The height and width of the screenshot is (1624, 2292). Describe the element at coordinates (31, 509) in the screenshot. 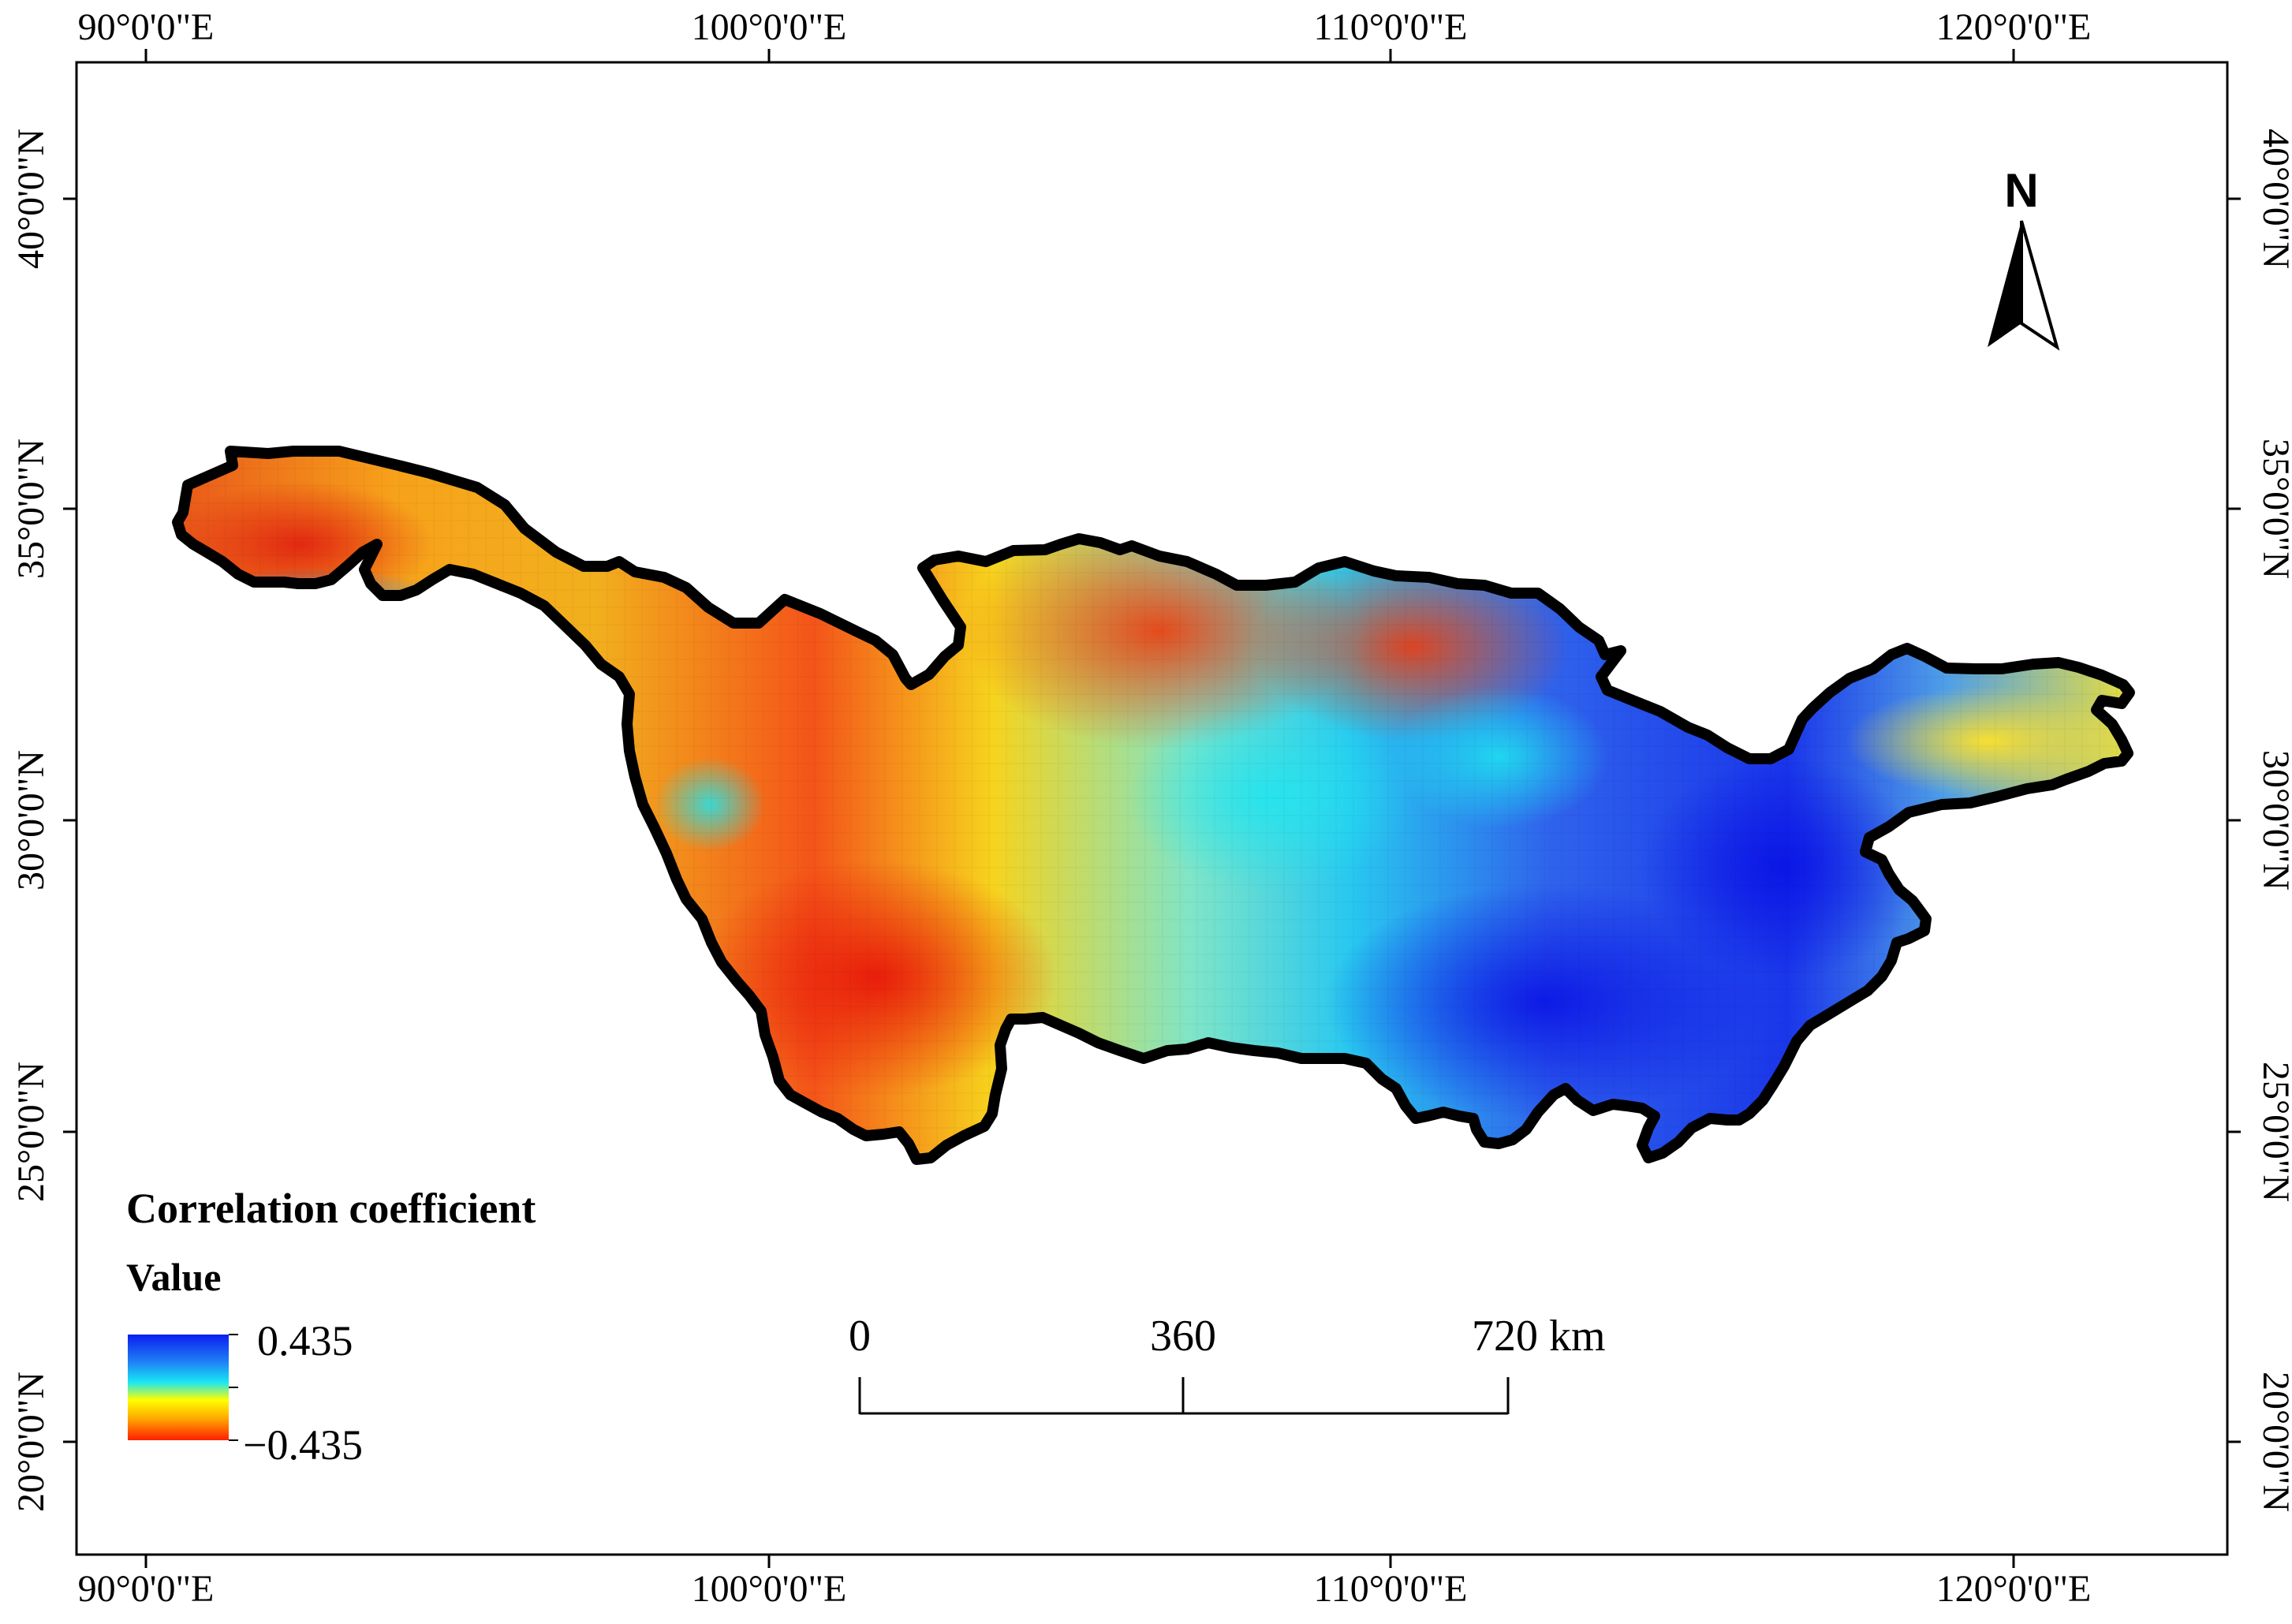

I see `lat-label-left-35: 35°0'0"N` at that location.